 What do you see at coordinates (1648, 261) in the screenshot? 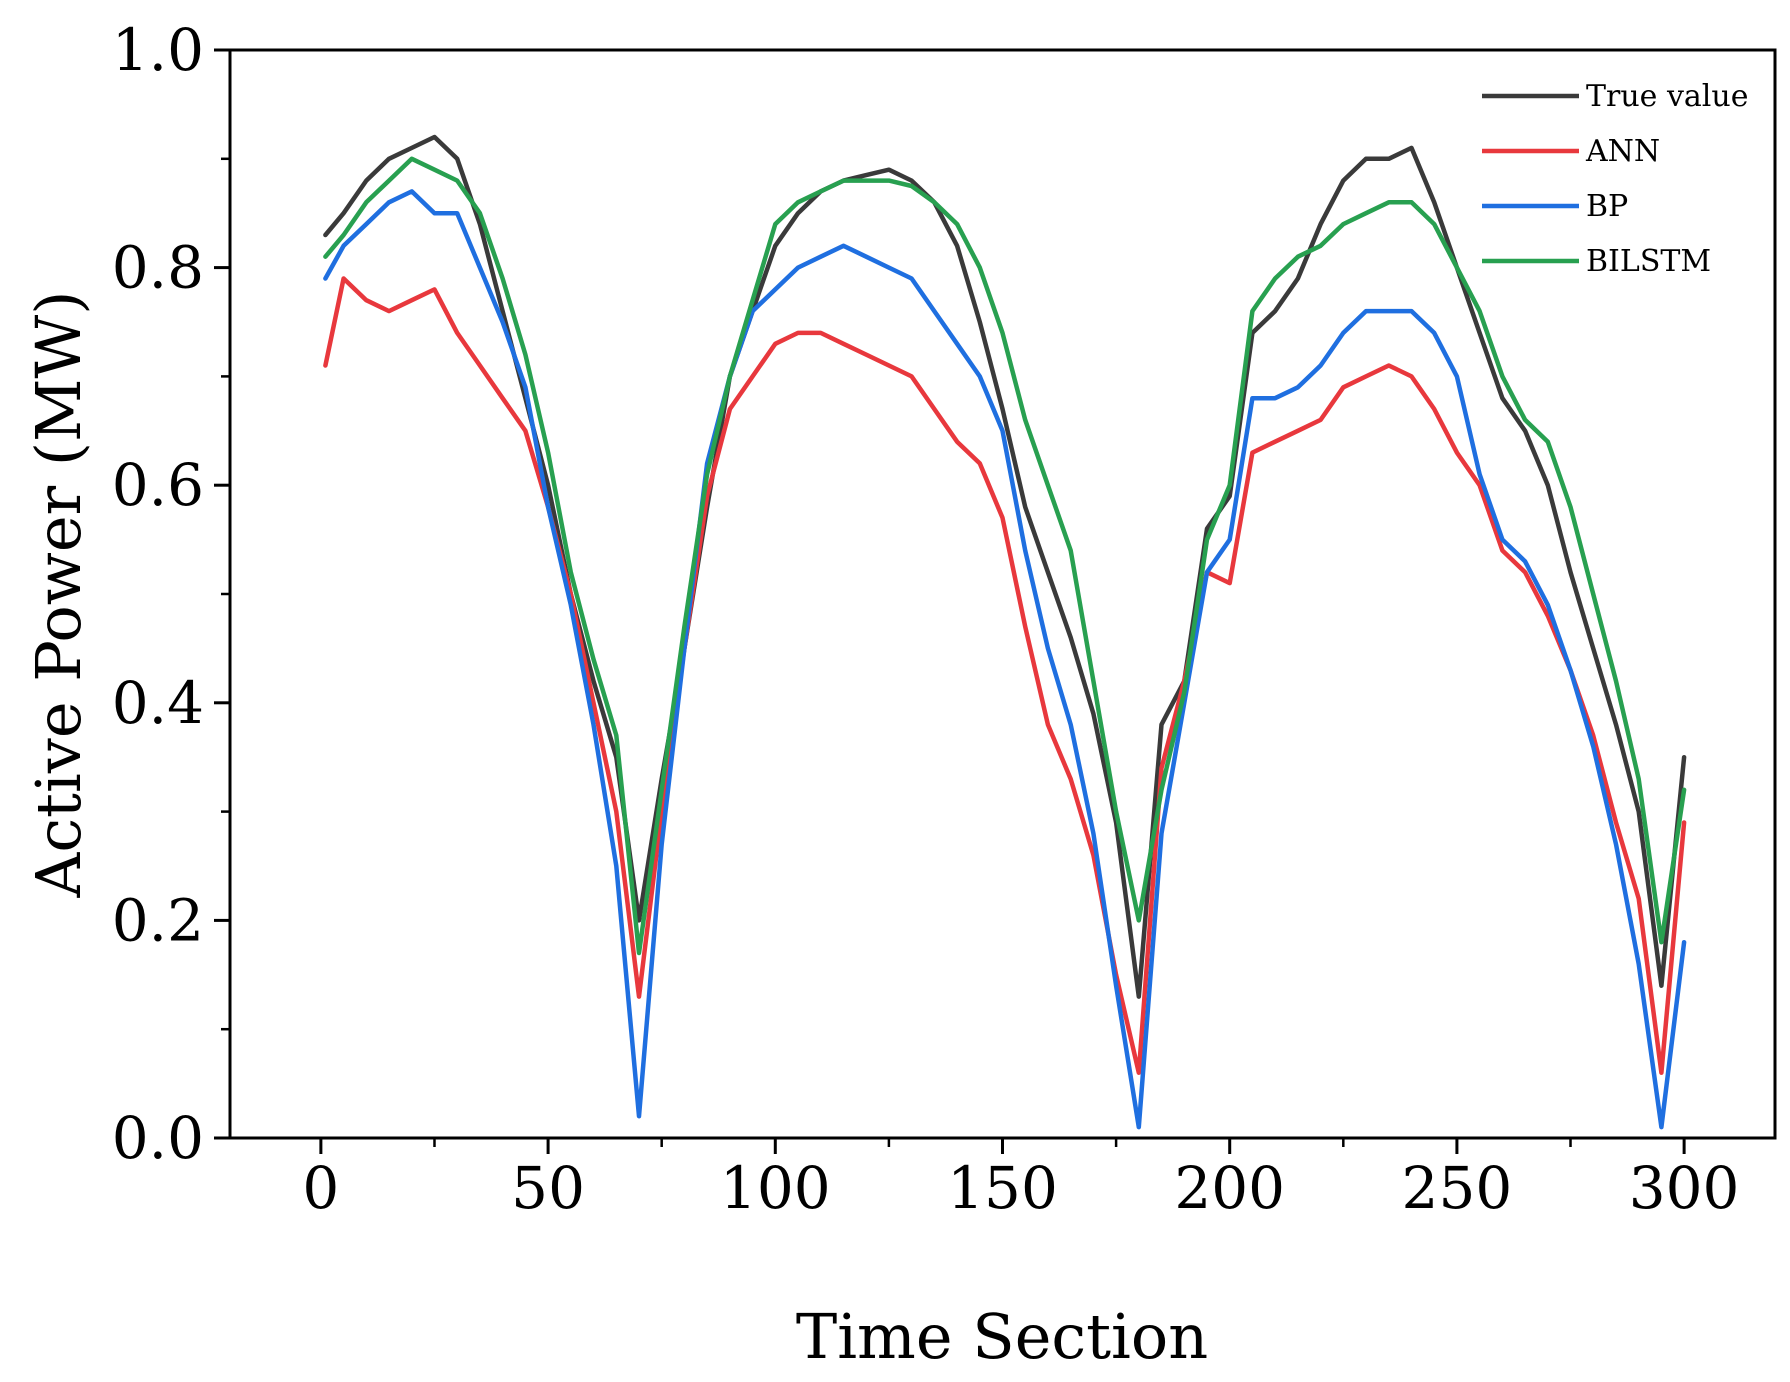
I see `legend-label-bilstm: BILSTM` at bounding box center [1648, 261].